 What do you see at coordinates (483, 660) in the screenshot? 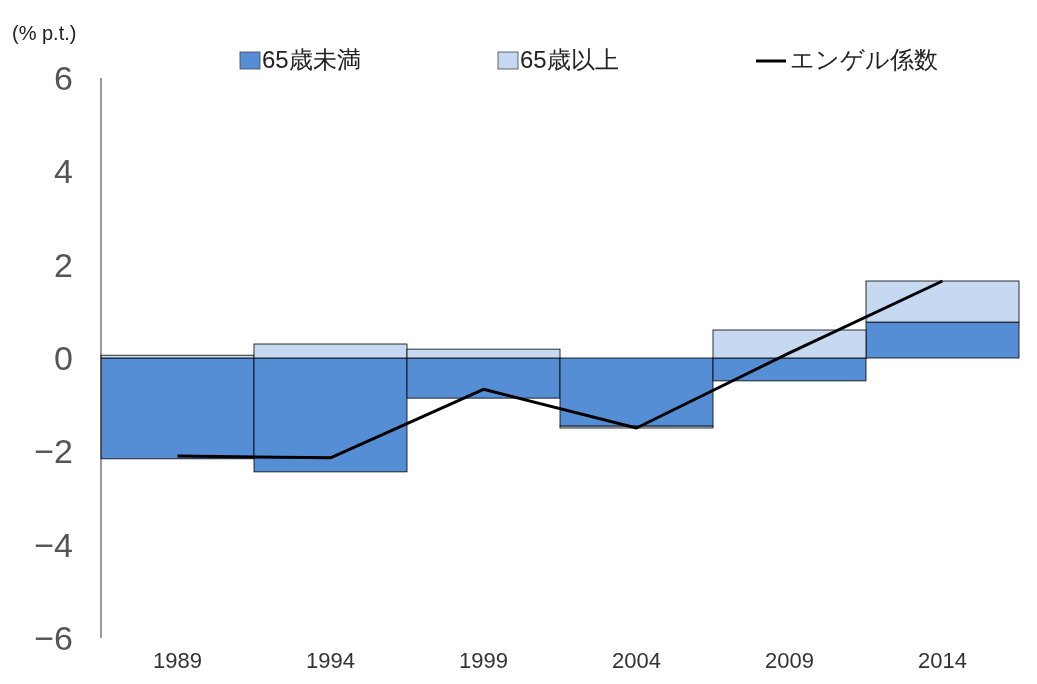
I see `x-tick-label: 1999` at bounding box center [483, 660].